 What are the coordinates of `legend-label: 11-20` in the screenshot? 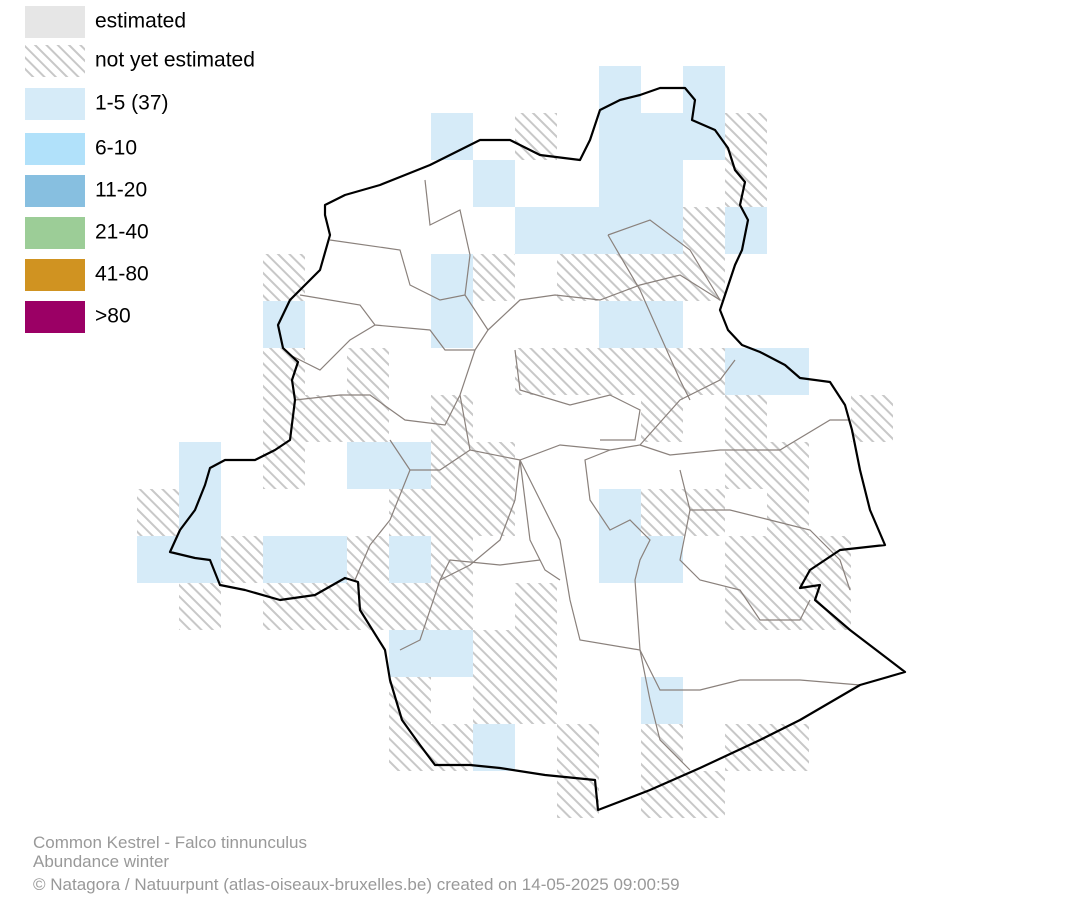 It's located at (121, 190).